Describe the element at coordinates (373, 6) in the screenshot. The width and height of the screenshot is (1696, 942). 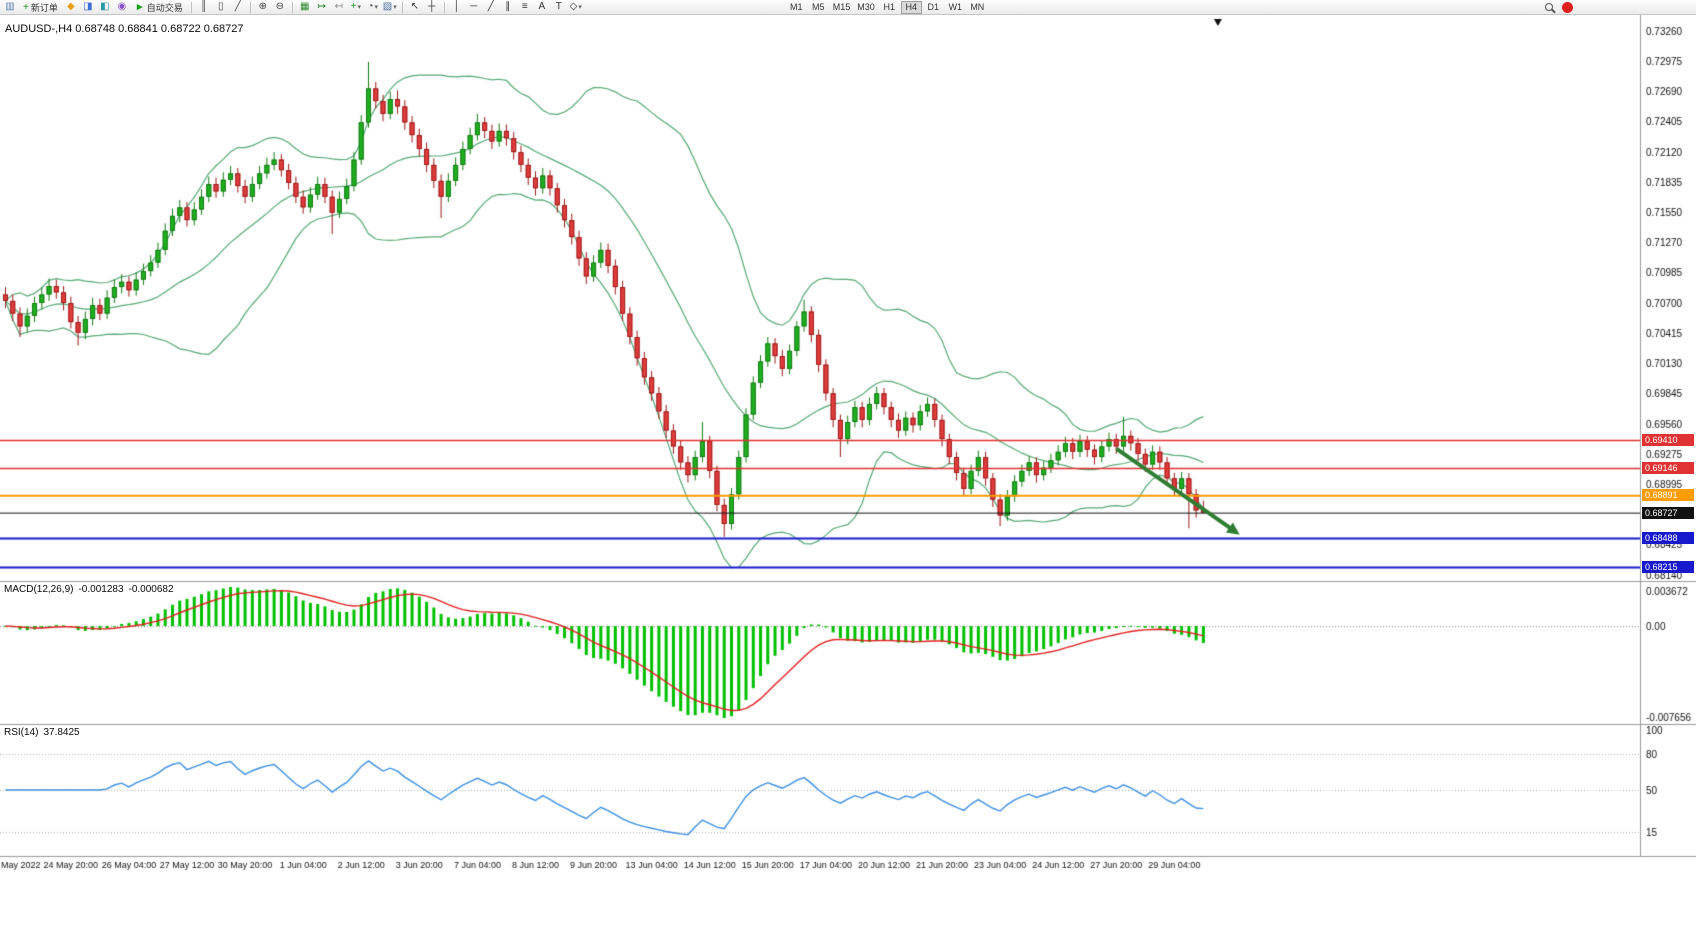
I see `periods-button: ◔ ▾` at that location.